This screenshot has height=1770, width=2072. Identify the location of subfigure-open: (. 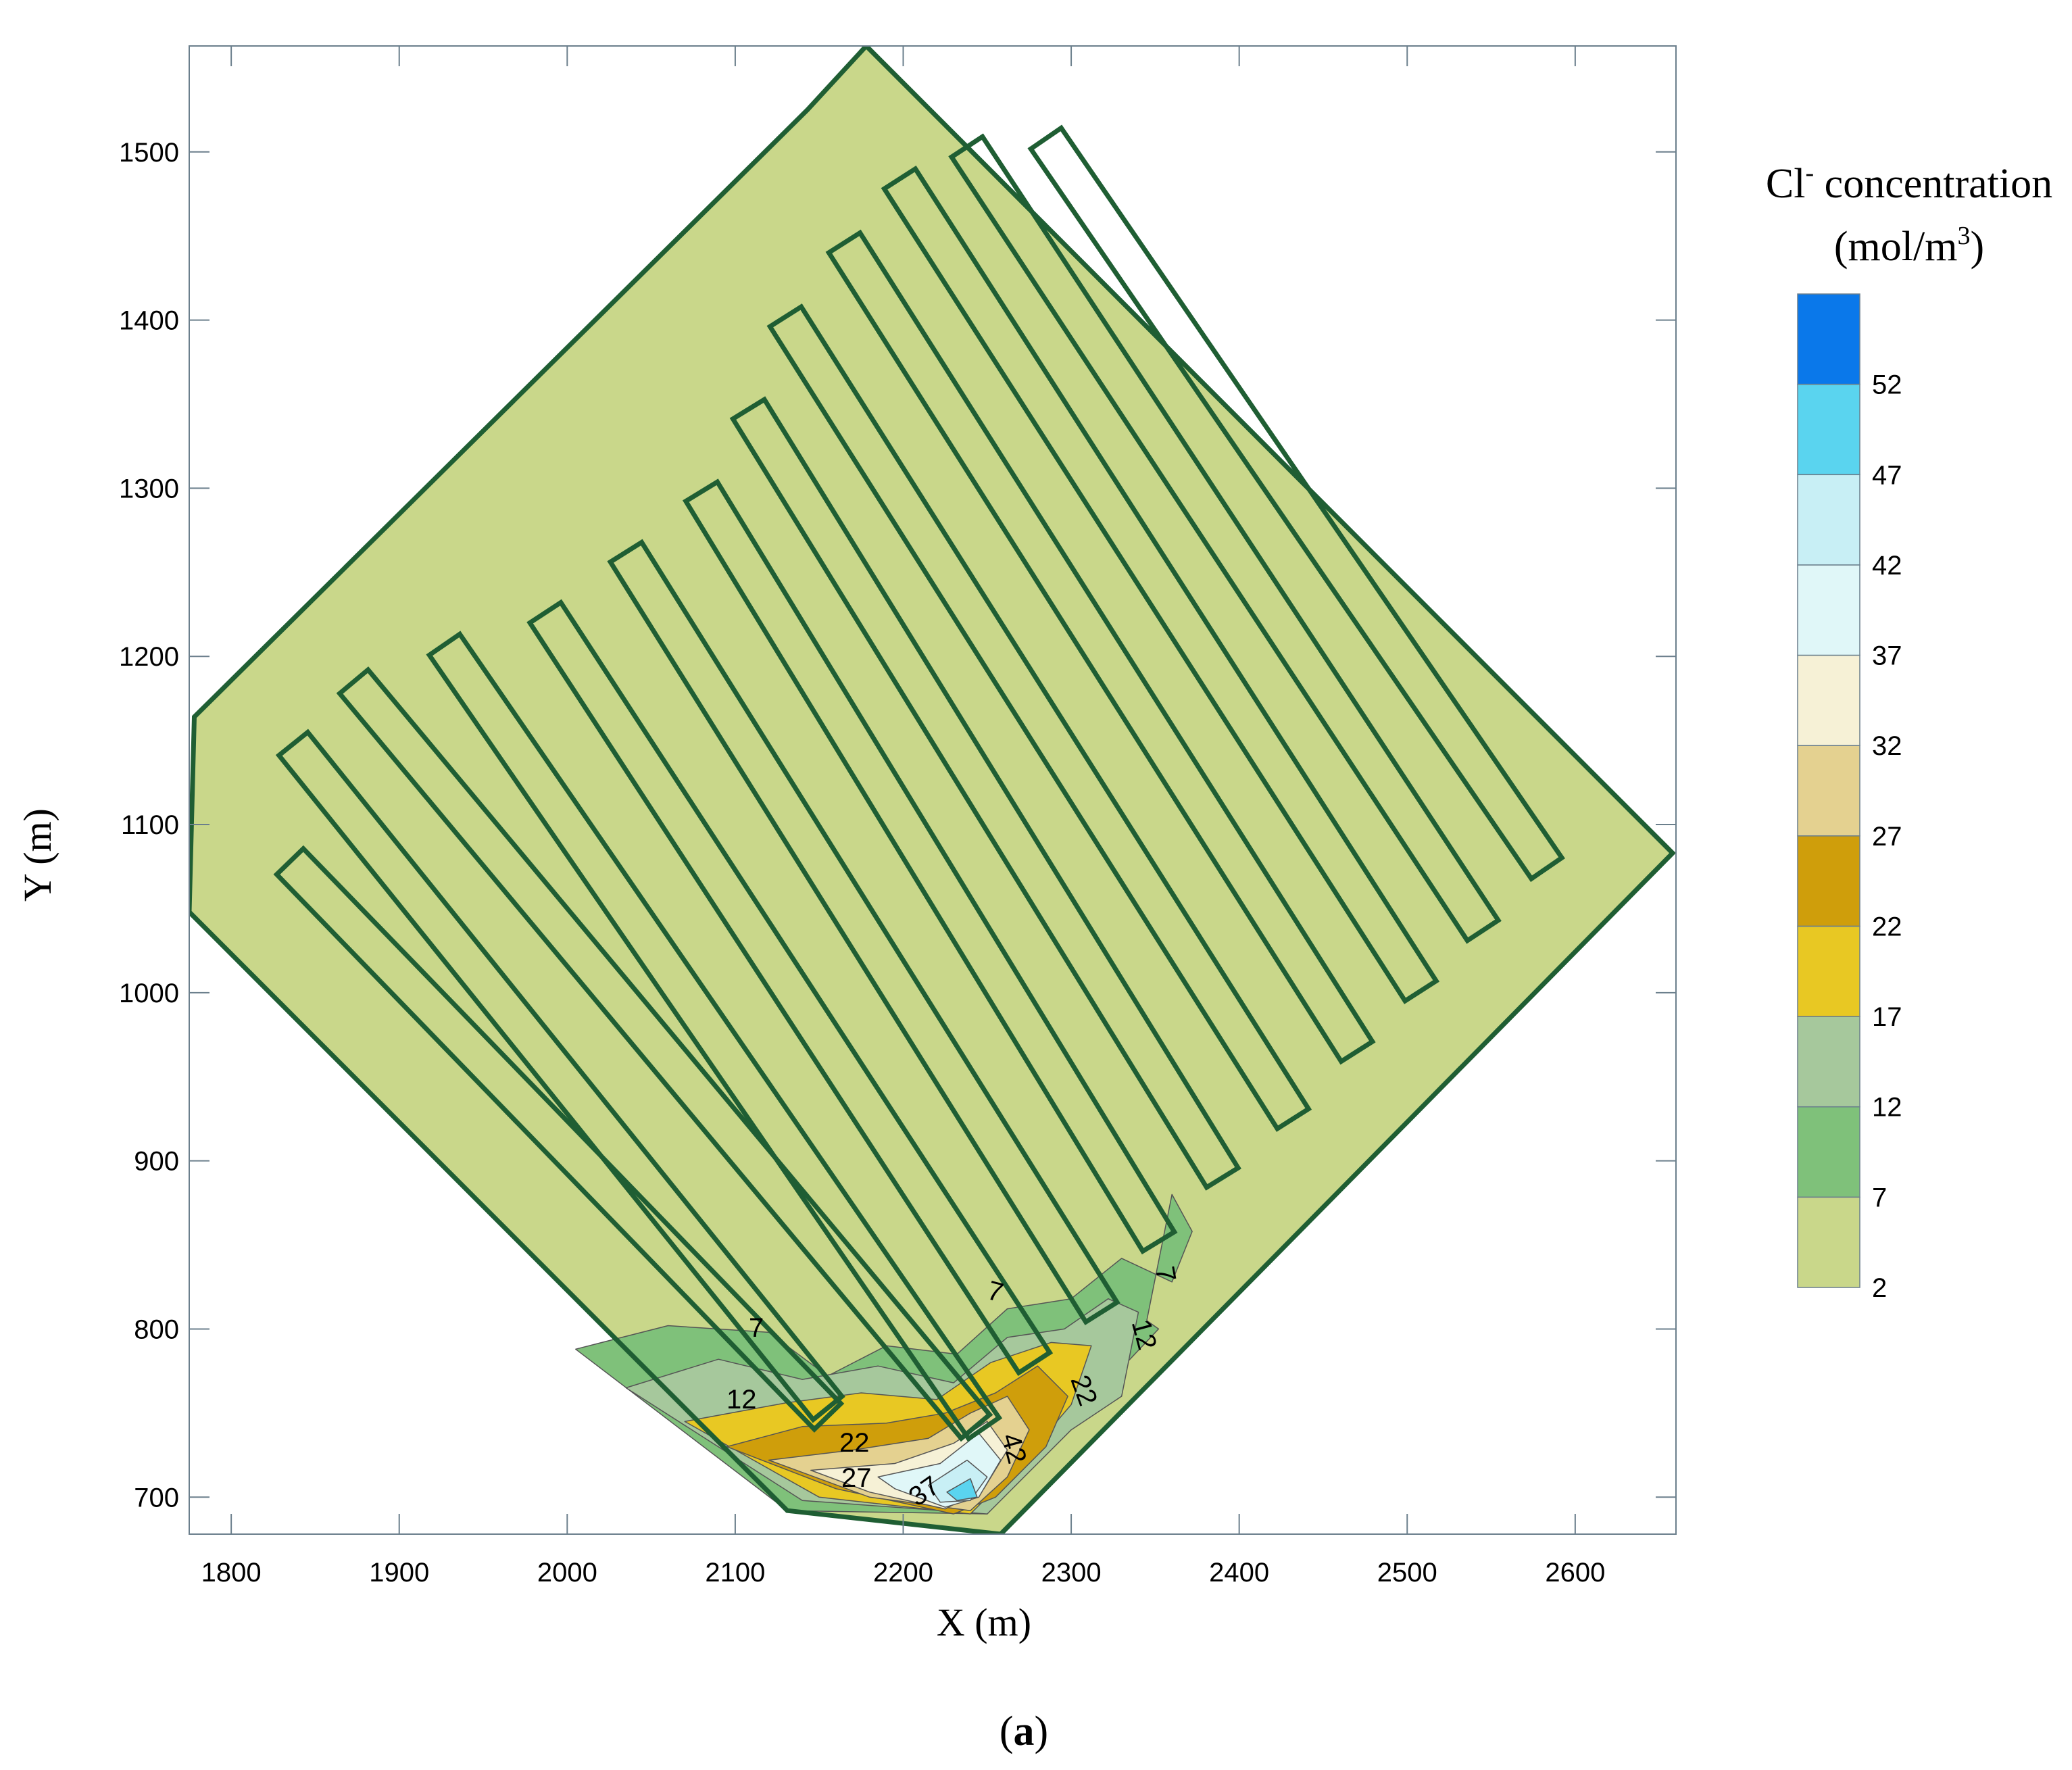
(1007, 1731).